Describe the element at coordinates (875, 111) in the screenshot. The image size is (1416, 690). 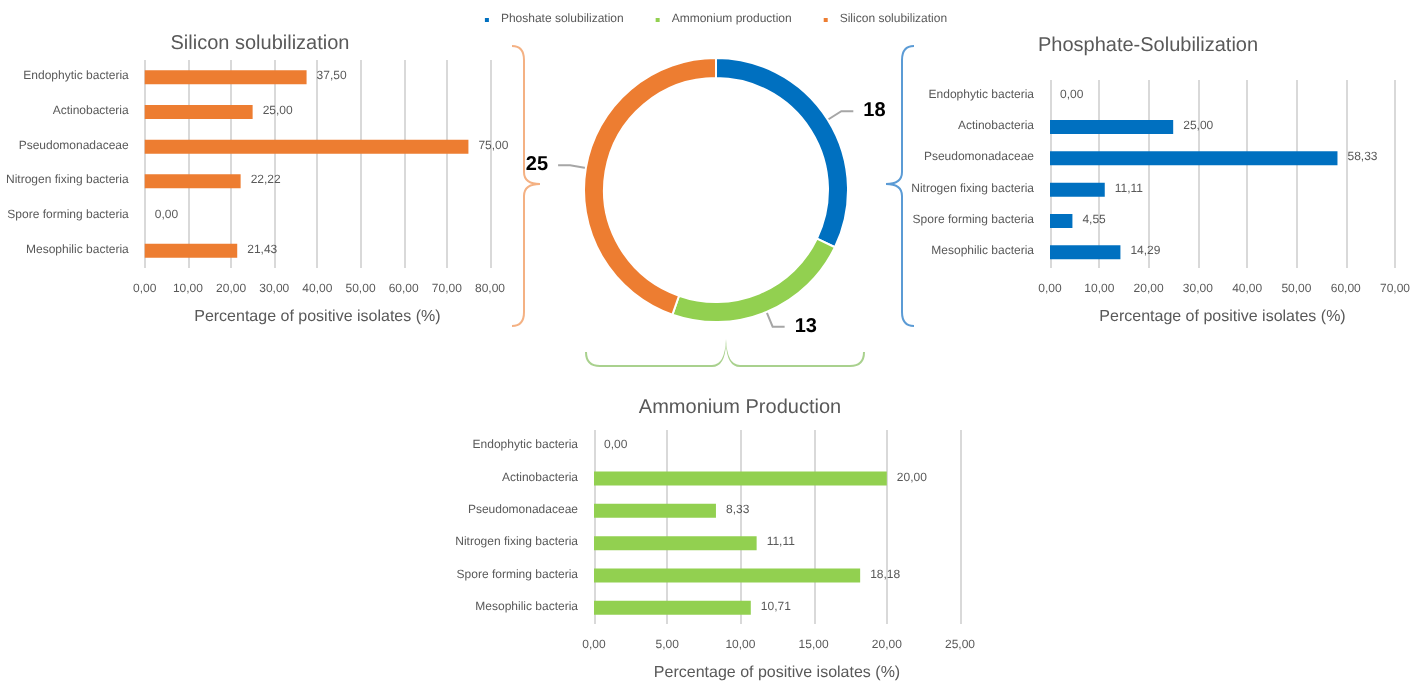
I see `data-label: 18` at that location.